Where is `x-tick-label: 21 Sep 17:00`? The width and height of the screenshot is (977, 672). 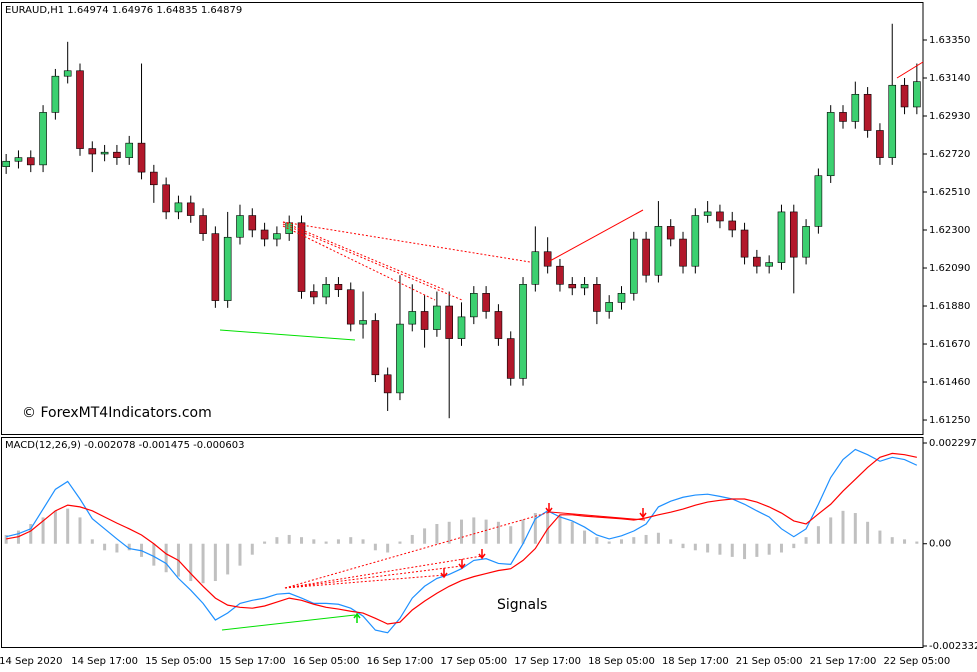 x-tick-label: 21 Sep 17:00 is located at coordinates (843, 661).